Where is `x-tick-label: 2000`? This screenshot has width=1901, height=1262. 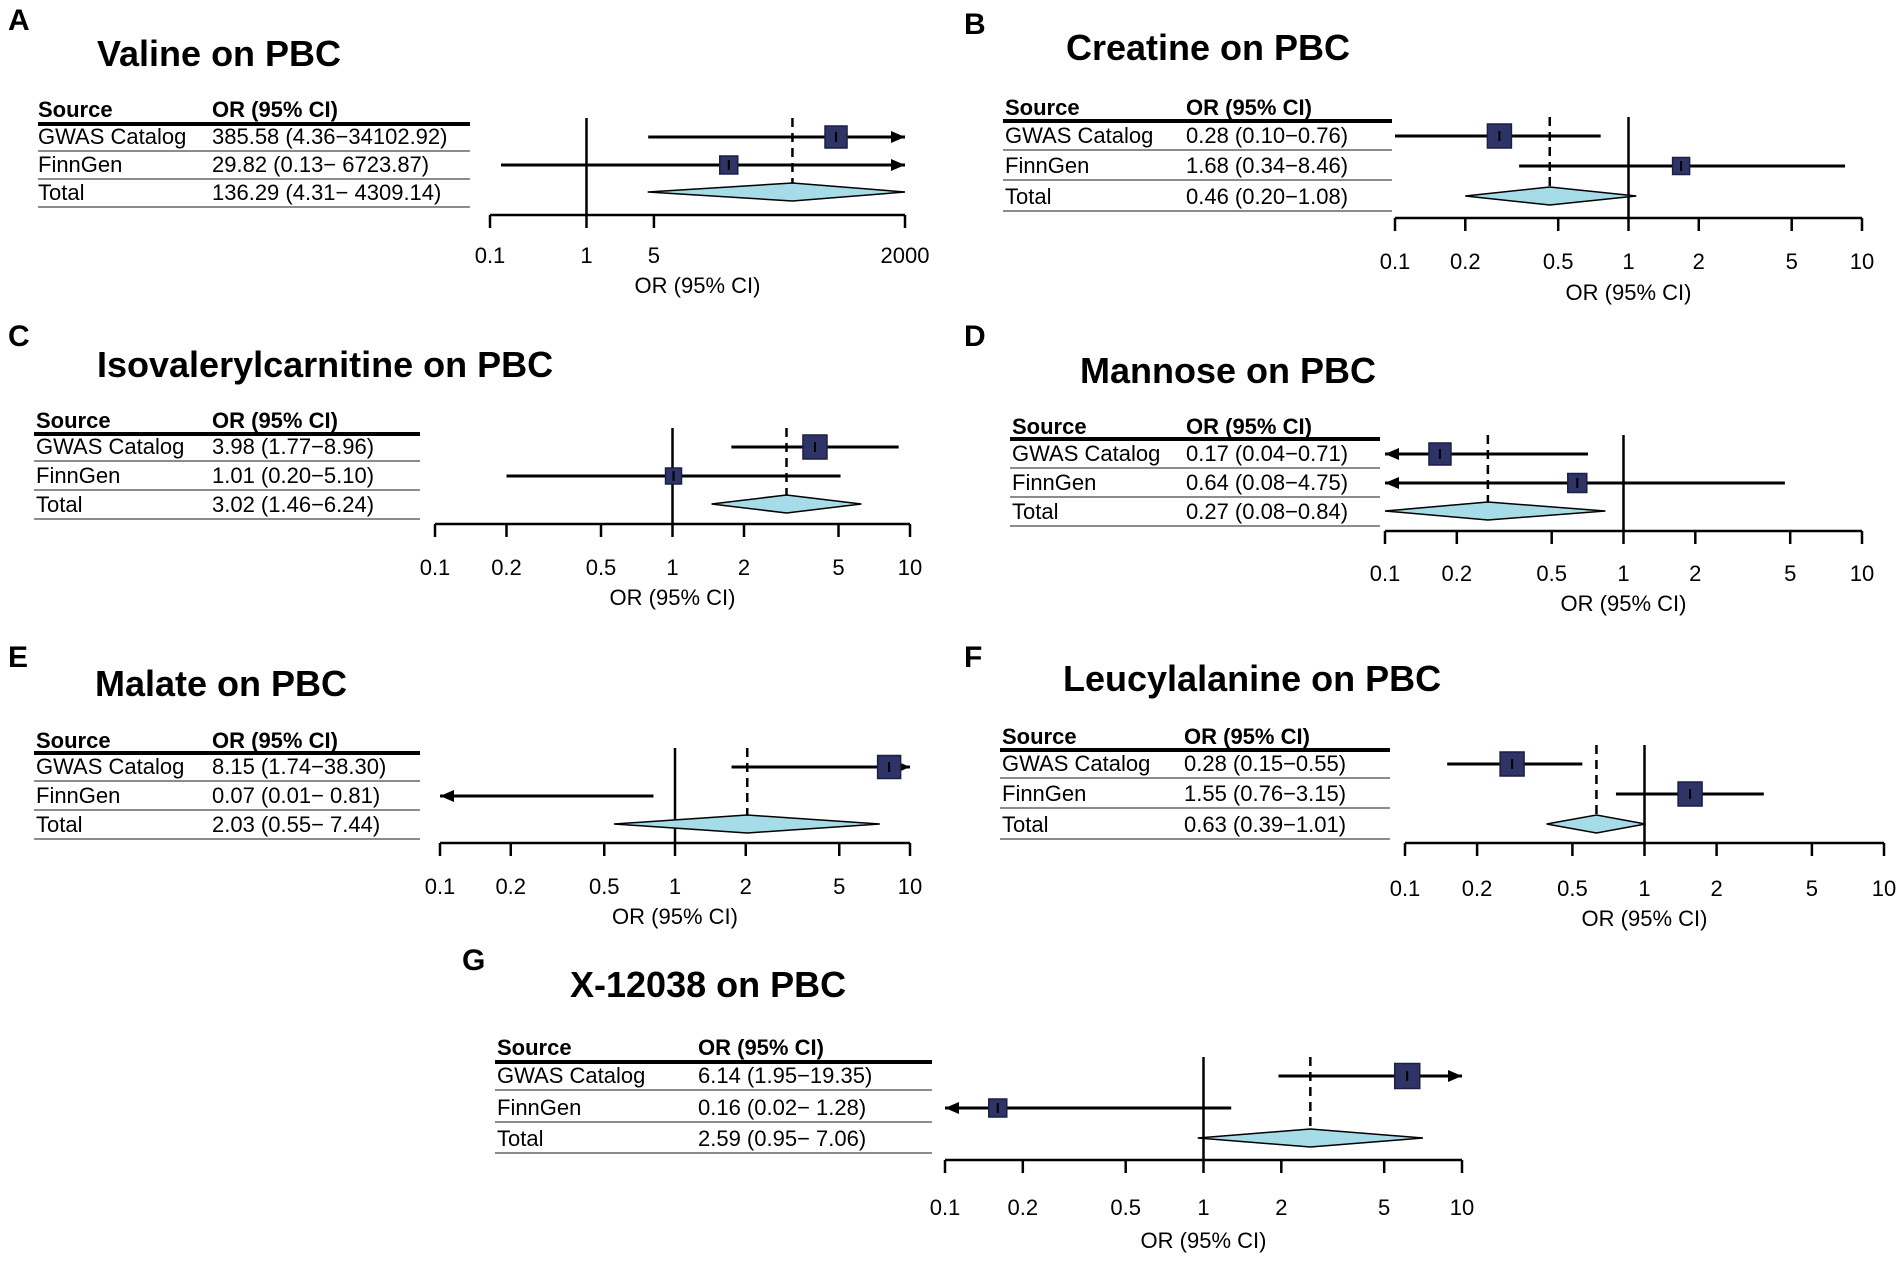 x-tick-label: 2000 is located at coordinates (905, 255).